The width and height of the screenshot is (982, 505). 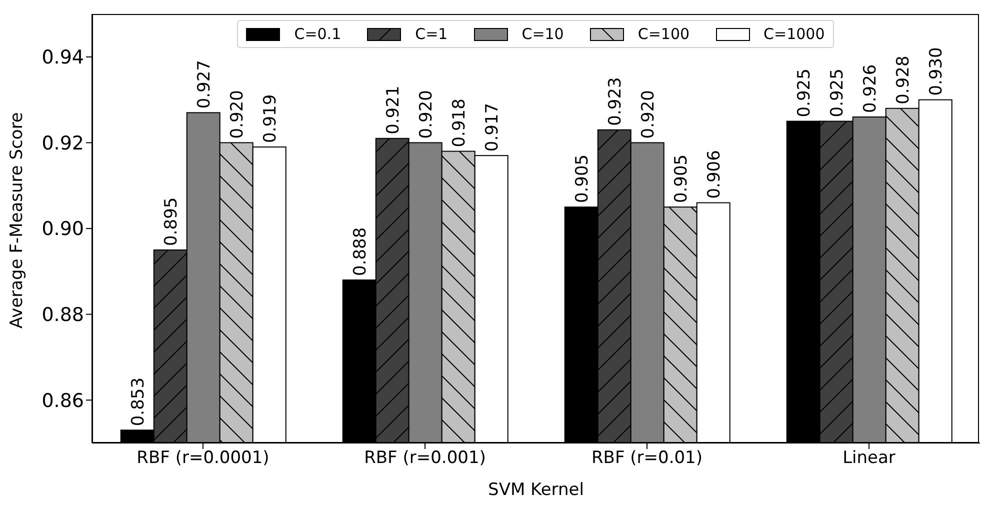 What do you see at coordinates (459, 123) in the screenshot?
I see `data-label: 0.918` at bounding box center [459, 123].